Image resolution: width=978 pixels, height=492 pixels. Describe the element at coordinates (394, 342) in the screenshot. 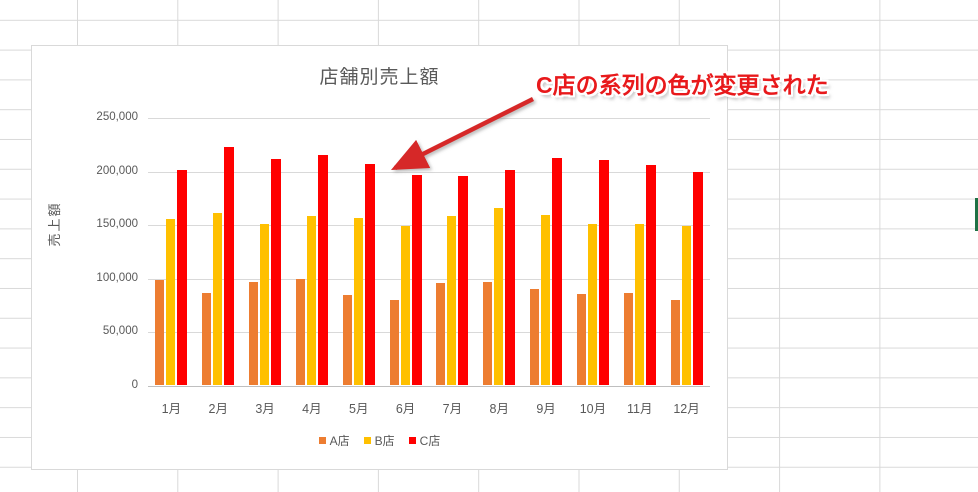

I see `bar-A店-6月` at that location.